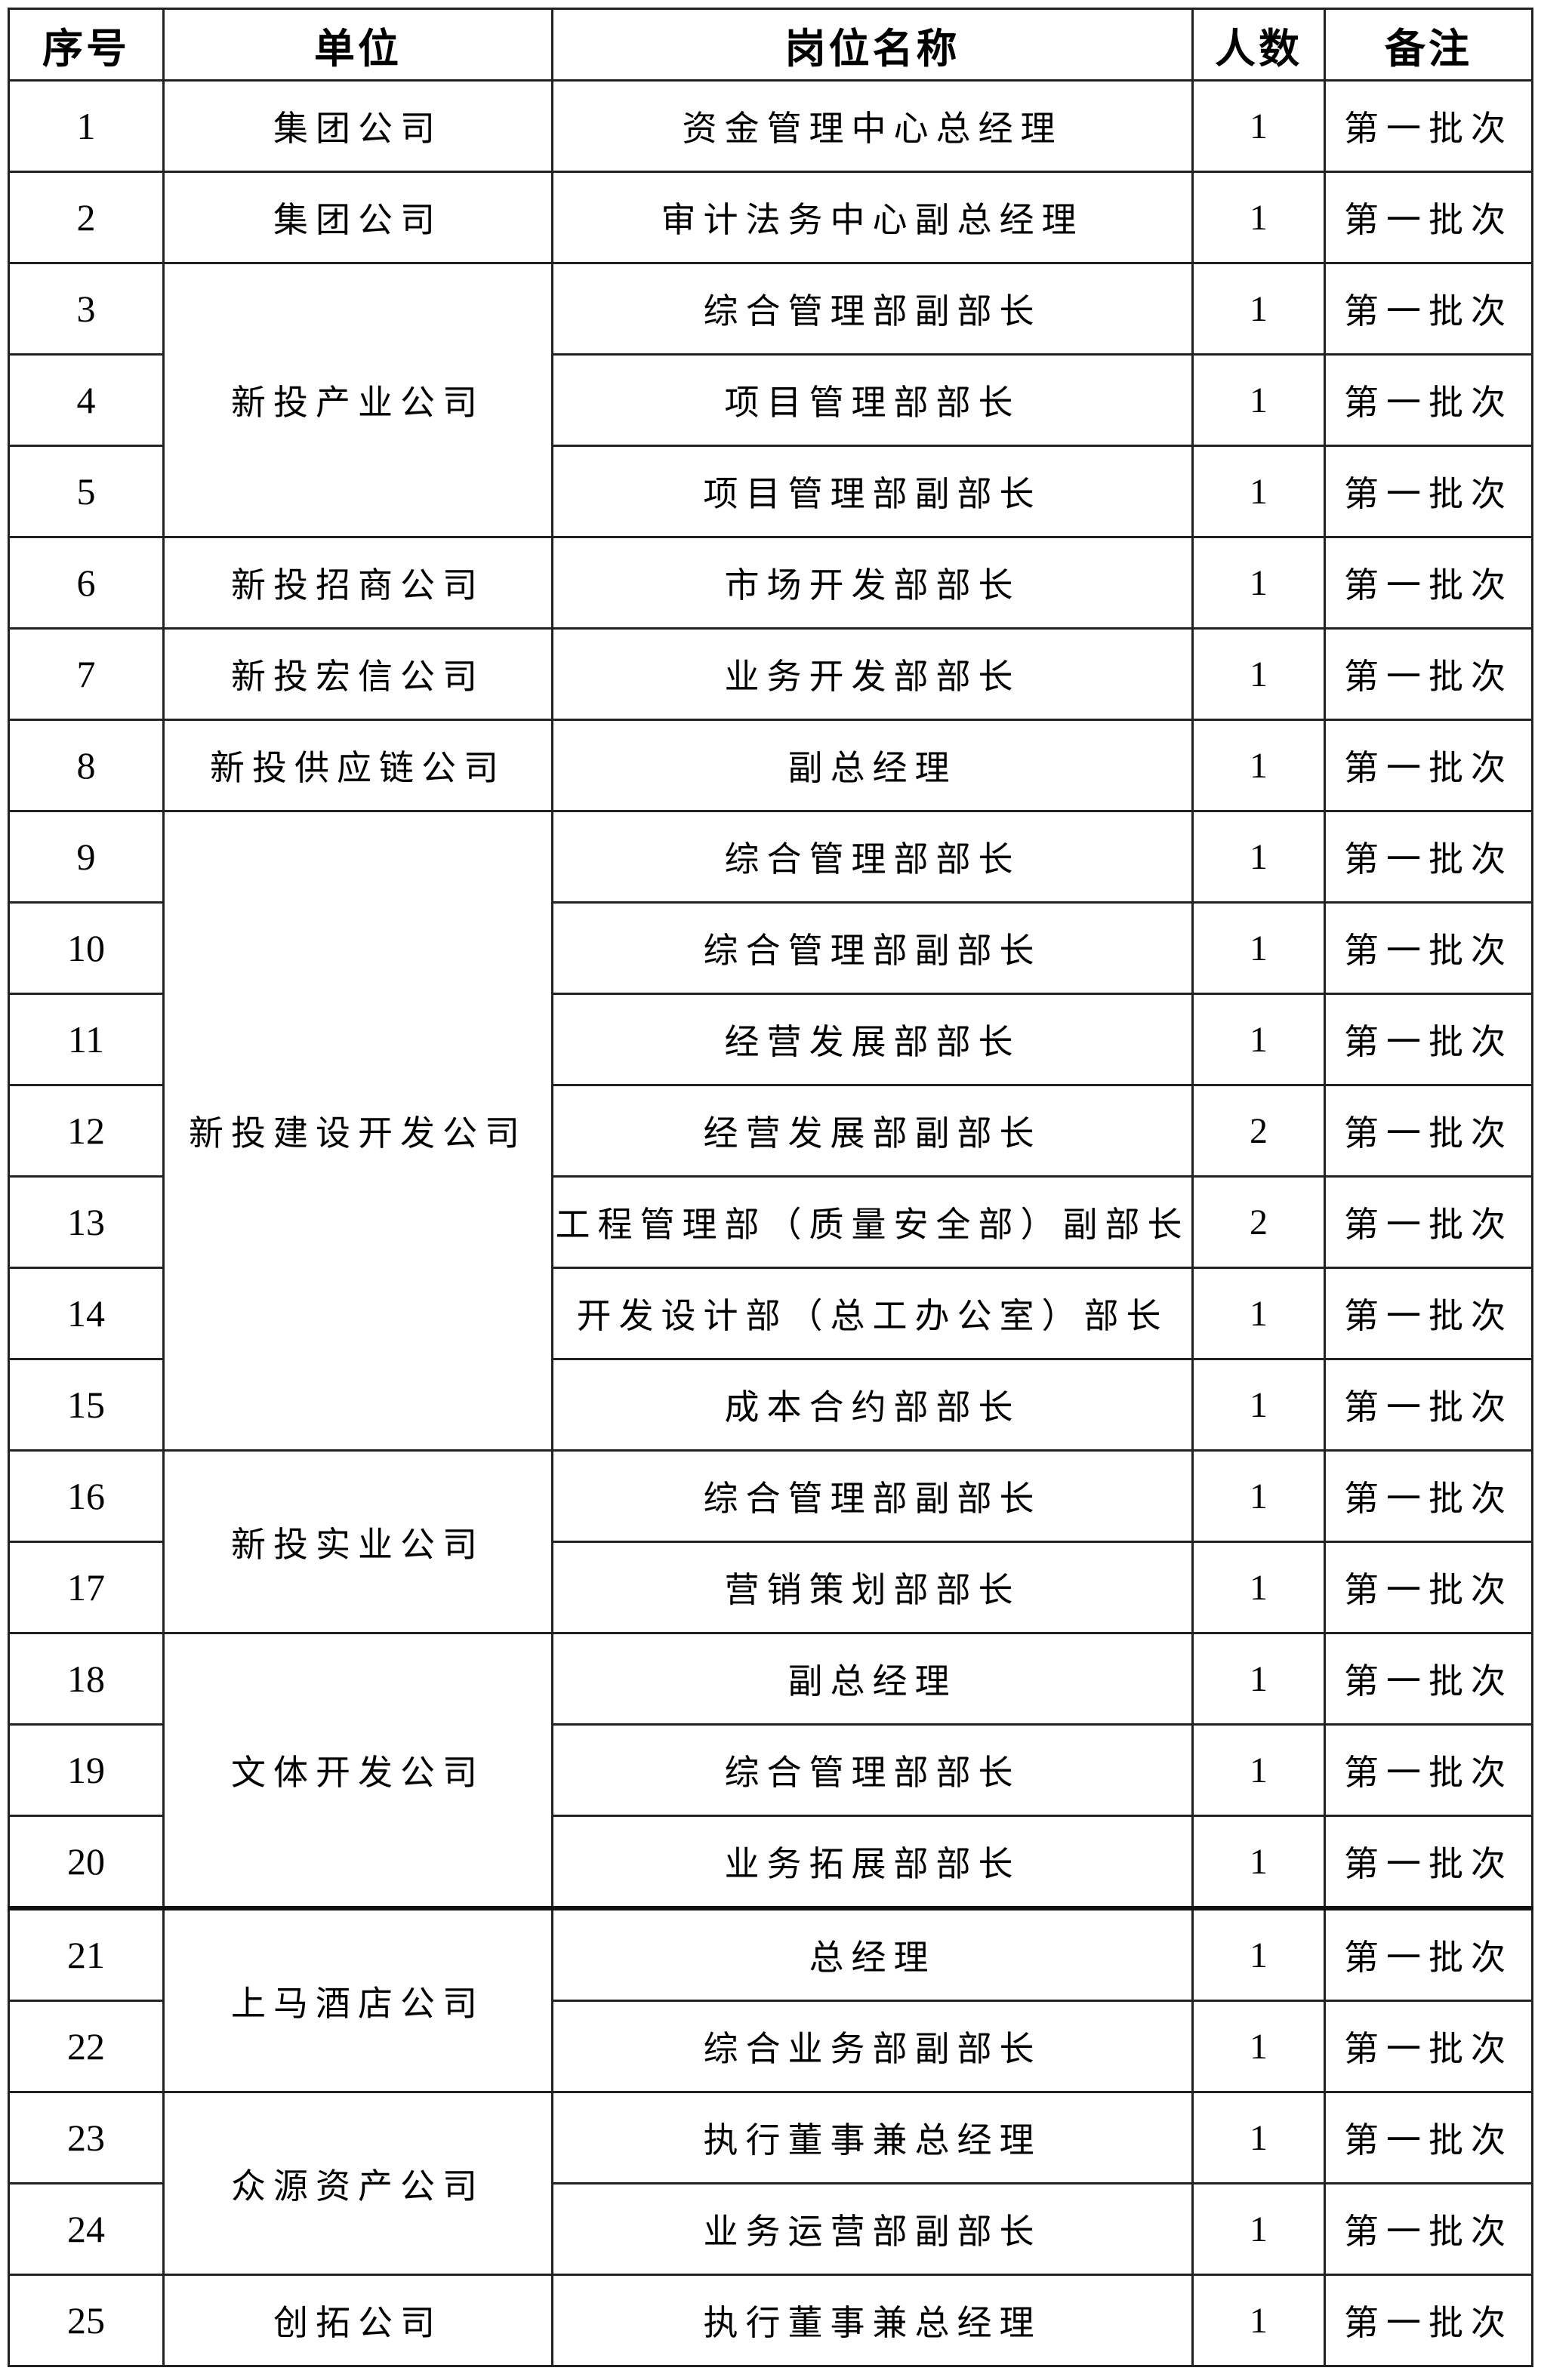 This screenshot has width=1541, height=2380. What do you see at coordinates (86, 1039) in the screenshot?
I see `cell-seq: 11` at bounding box center [86, 1039].